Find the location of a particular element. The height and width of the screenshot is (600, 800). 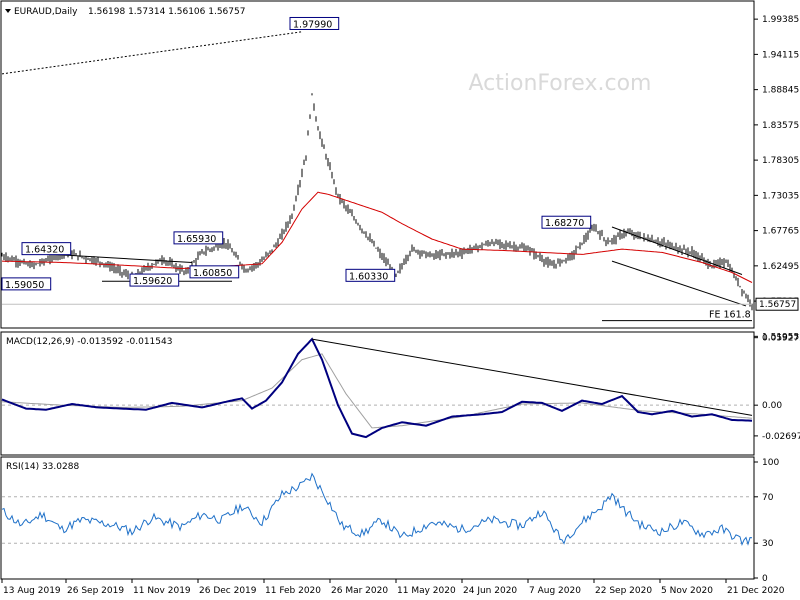

price-axis-tick-label-9: 1.51955 is located at coordinates (780, 337).